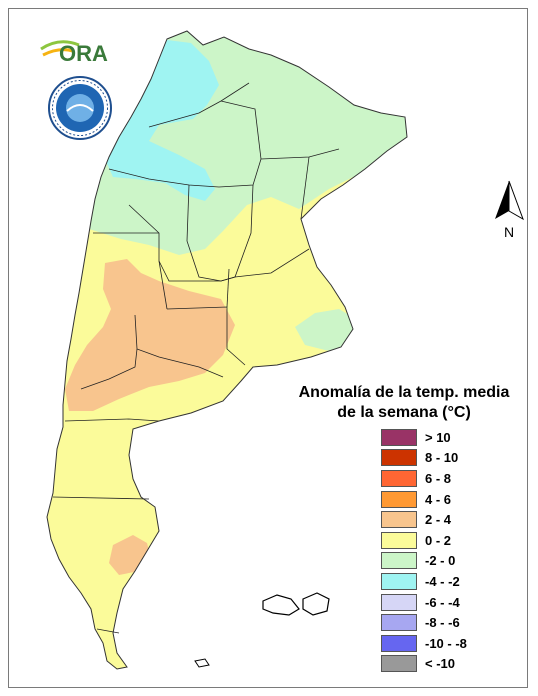 This screenshot has height=696, width=538. I want to click on legend-label: 0 - 2, so click(438, 540).